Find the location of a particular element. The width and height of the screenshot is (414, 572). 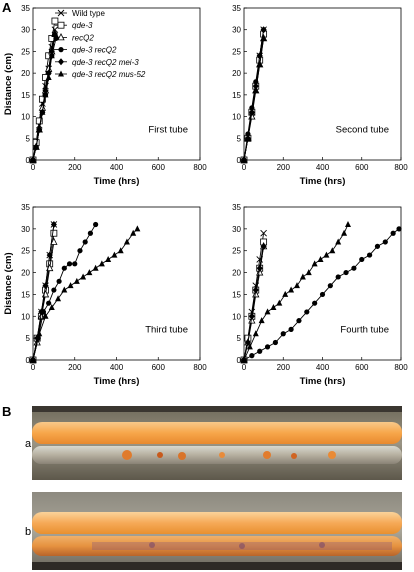

chart-title: First tube is located at coordinates (168, 130).